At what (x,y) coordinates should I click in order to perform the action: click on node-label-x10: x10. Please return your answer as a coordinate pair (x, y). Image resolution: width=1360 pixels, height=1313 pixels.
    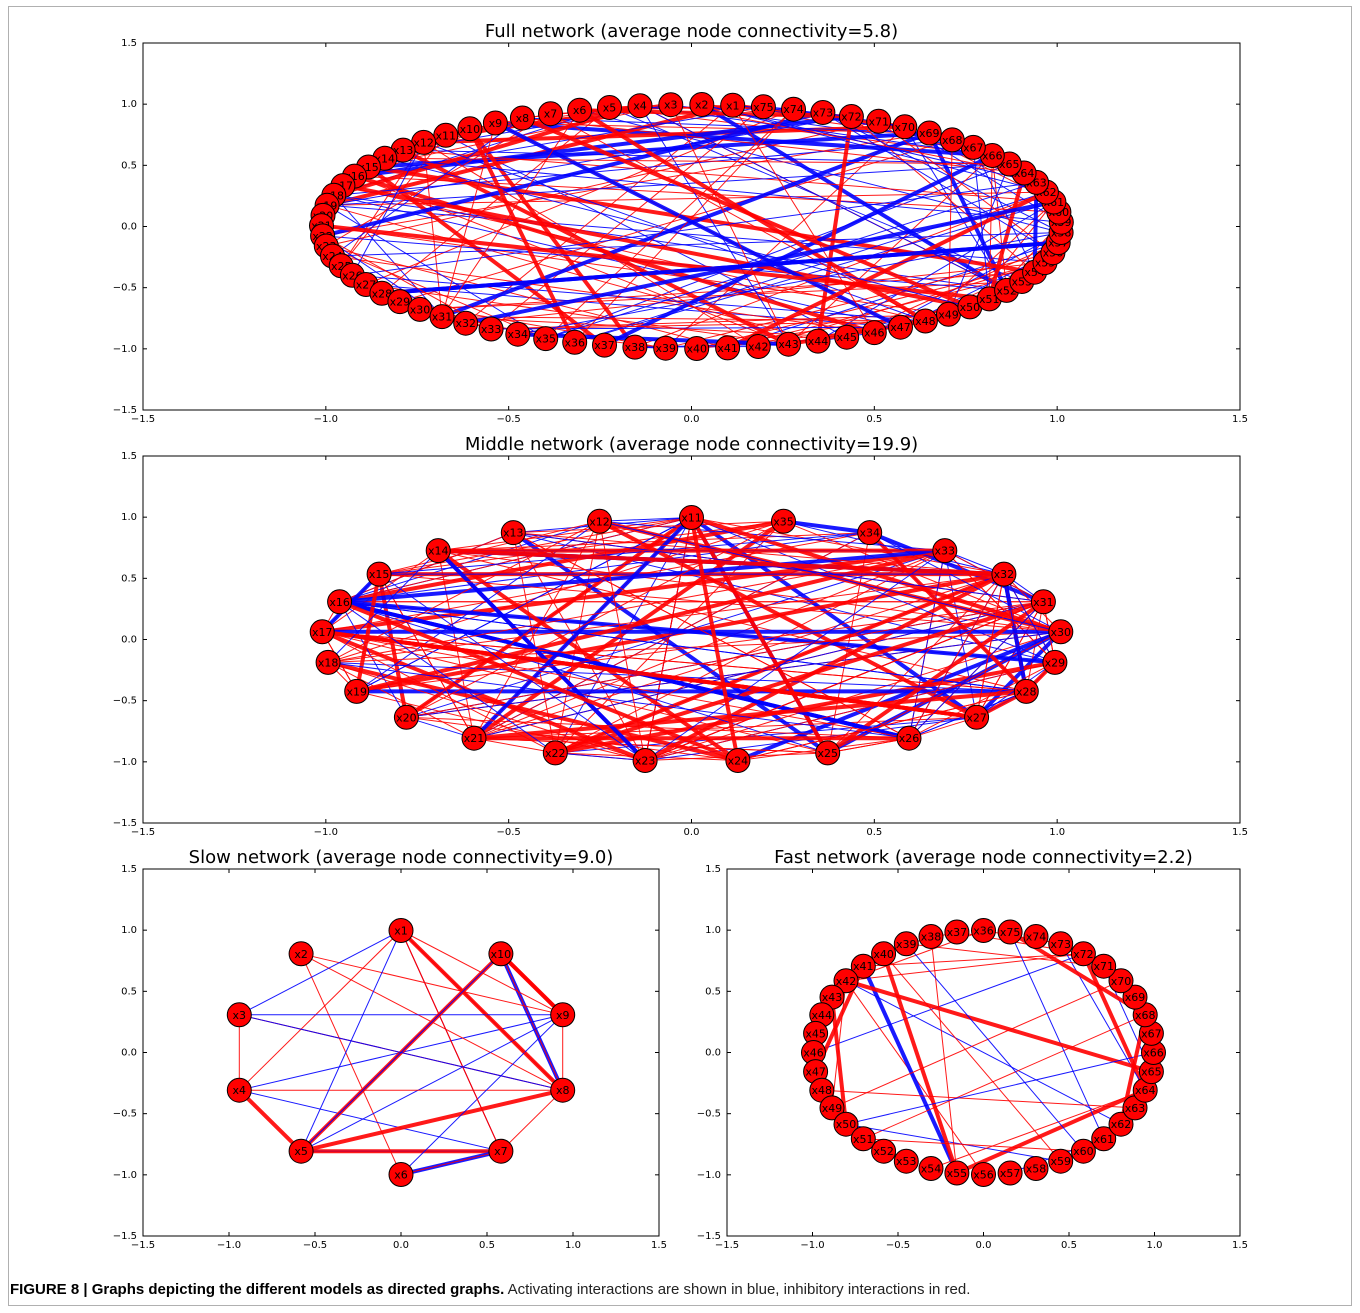
    Looking at the image, I should click on (470, 129).